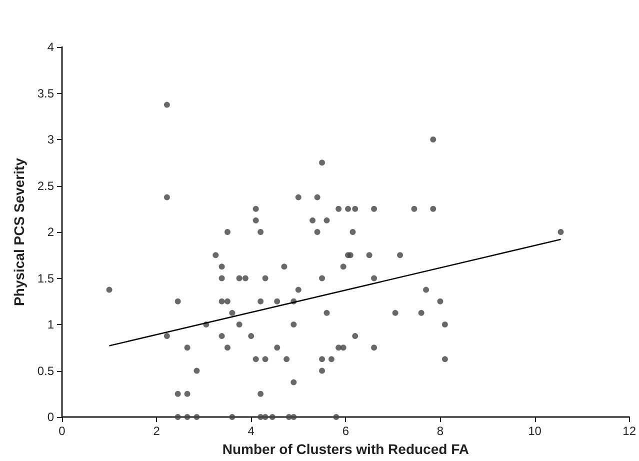  What do you see at coordinates (251, 431) in the screenshot?
I see `x-tick-label: 4` at bounding box center [251, 431].